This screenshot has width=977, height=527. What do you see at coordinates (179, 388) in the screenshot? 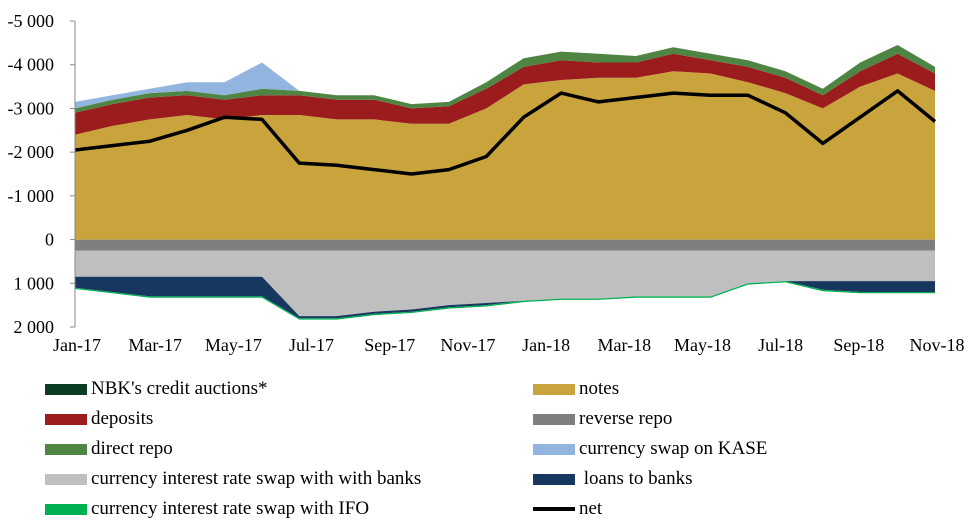
I see `legend-label: NBK's credit auctions*` at bounding box center [179, 388].